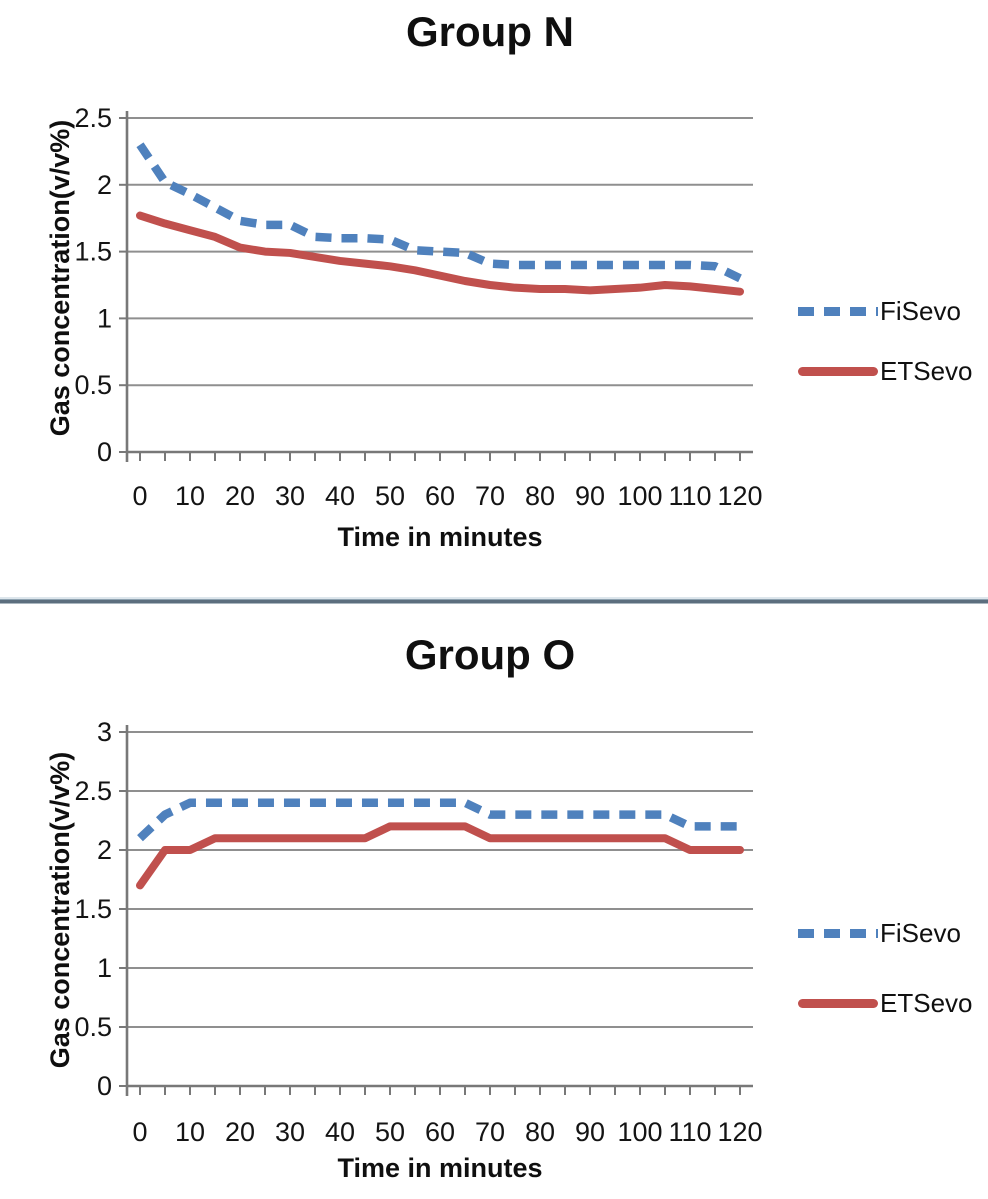  Describe the element at coordinates (891, 968) in the screenshot. I see `legend-group-o: FiSevo ETSevo` at that location.